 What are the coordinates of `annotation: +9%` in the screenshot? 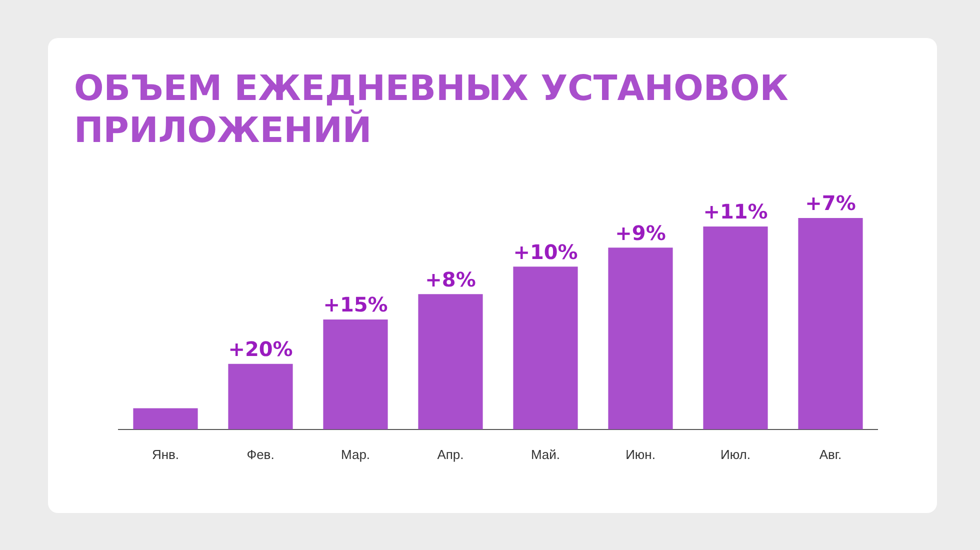 It's located at (640, 232).